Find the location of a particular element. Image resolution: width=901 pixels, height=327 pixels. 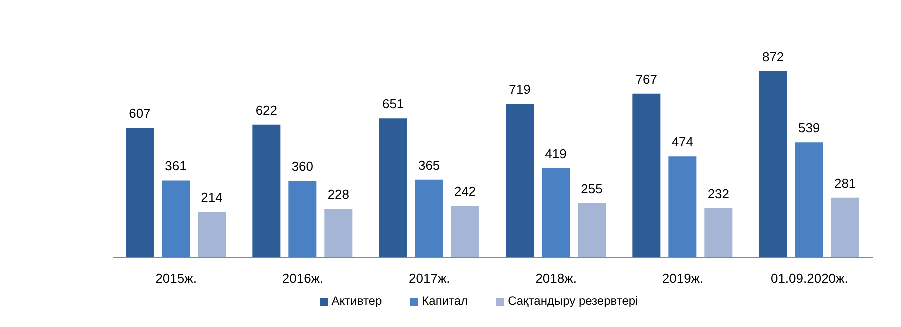

data-label: 474 is located at coordinates (683, 142).